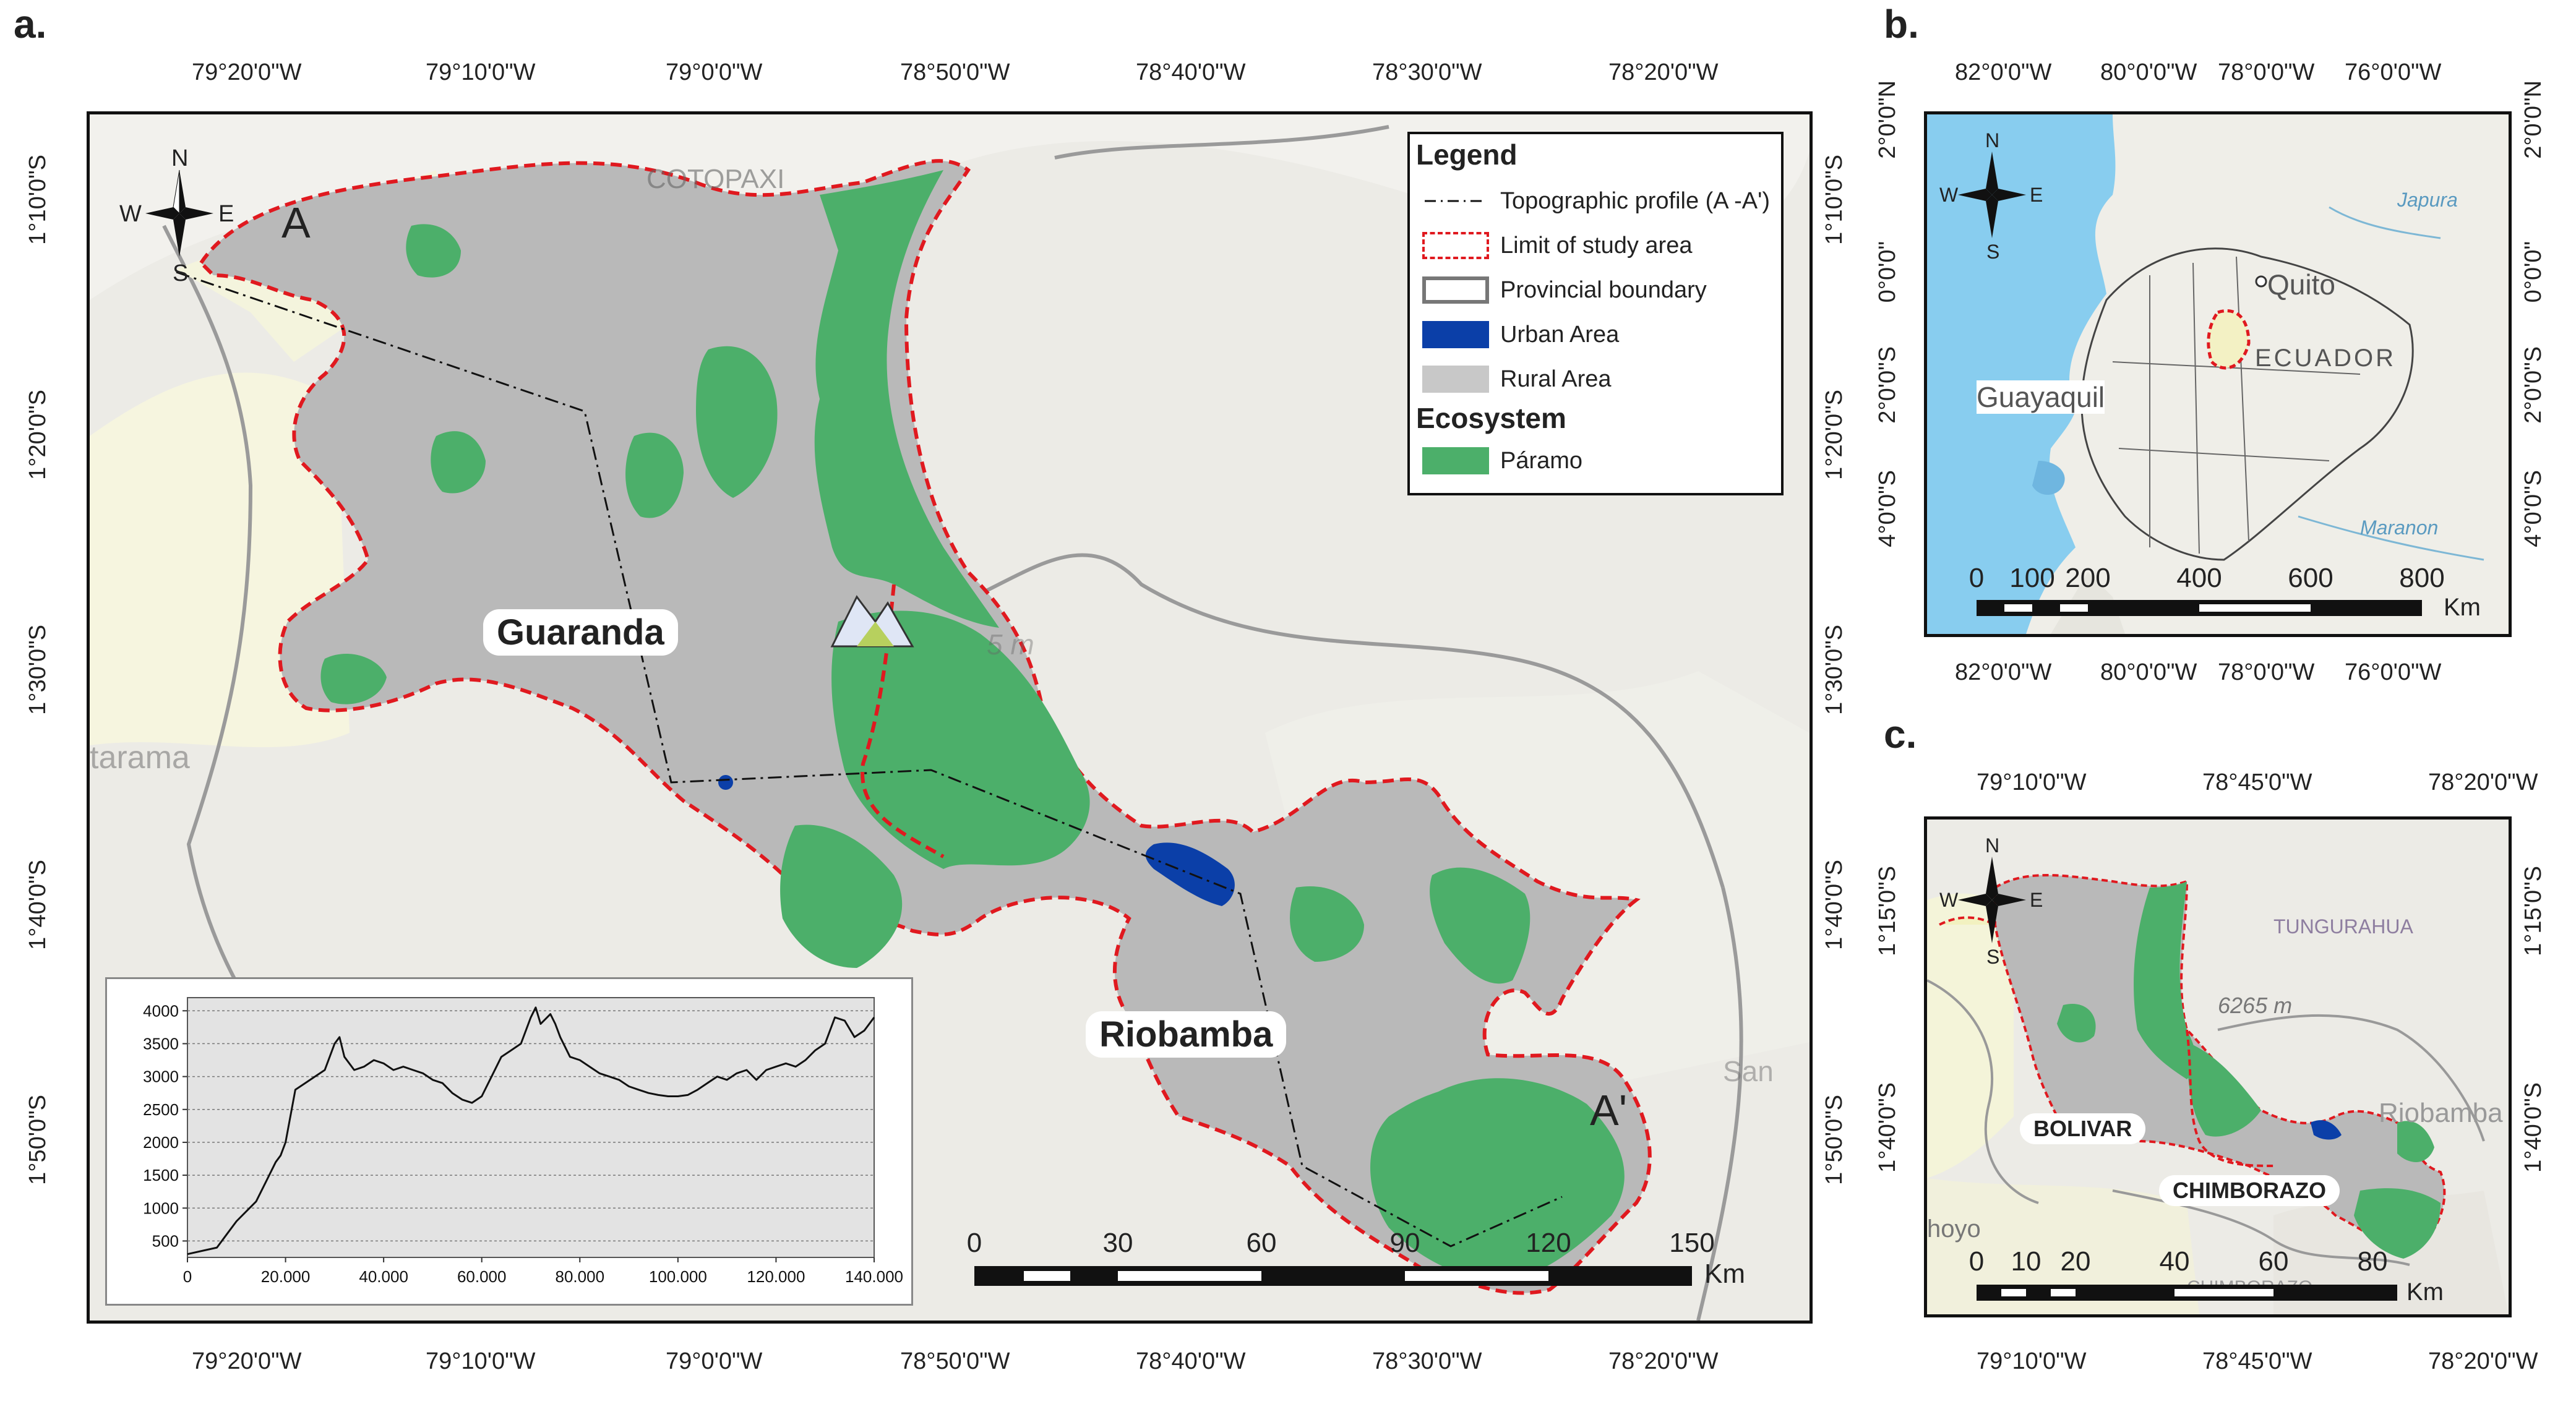 This screenshot has height=1404, width=2576. I want to click on volcano-icon, so click(872, 621).